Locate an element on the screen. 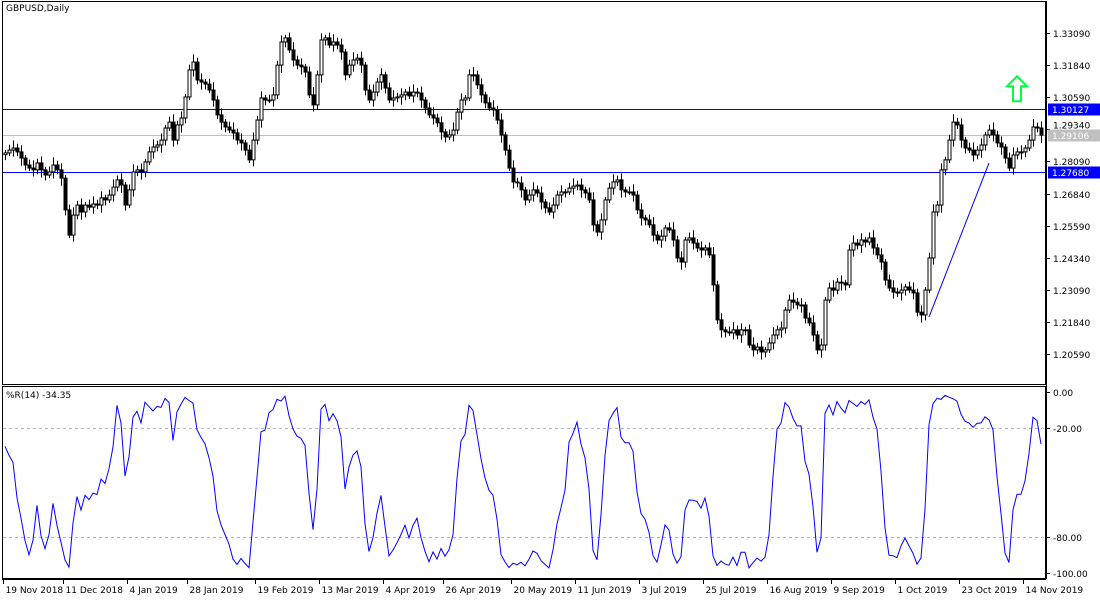 This screenshot has height=600, width=1100. price-tick-label: 1.30590 is located at coordinates (1071, 99).